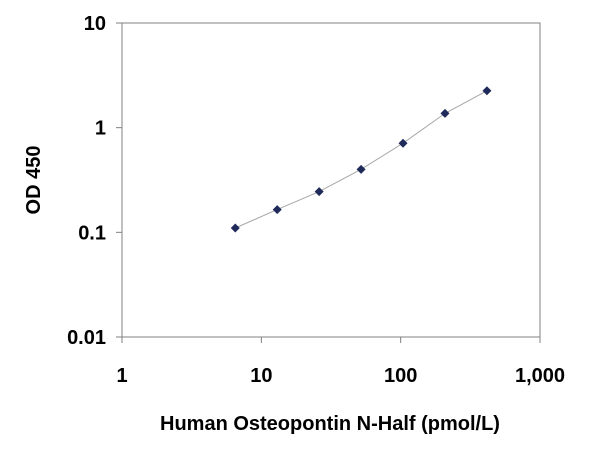 The image size is (600, 450). What do you see at coordinates (121, 376) in the screenshot?
I see `x-tick-label: 1` at bounding box center [121, 376].